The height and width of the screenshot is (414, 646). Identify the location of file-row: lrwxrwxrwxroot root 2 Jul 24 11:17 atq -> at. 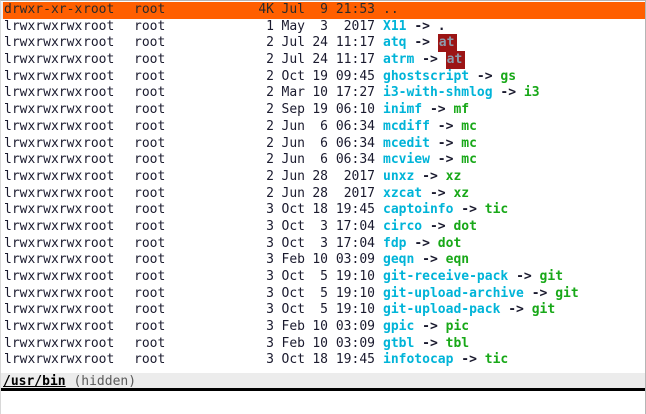
(323, 43).